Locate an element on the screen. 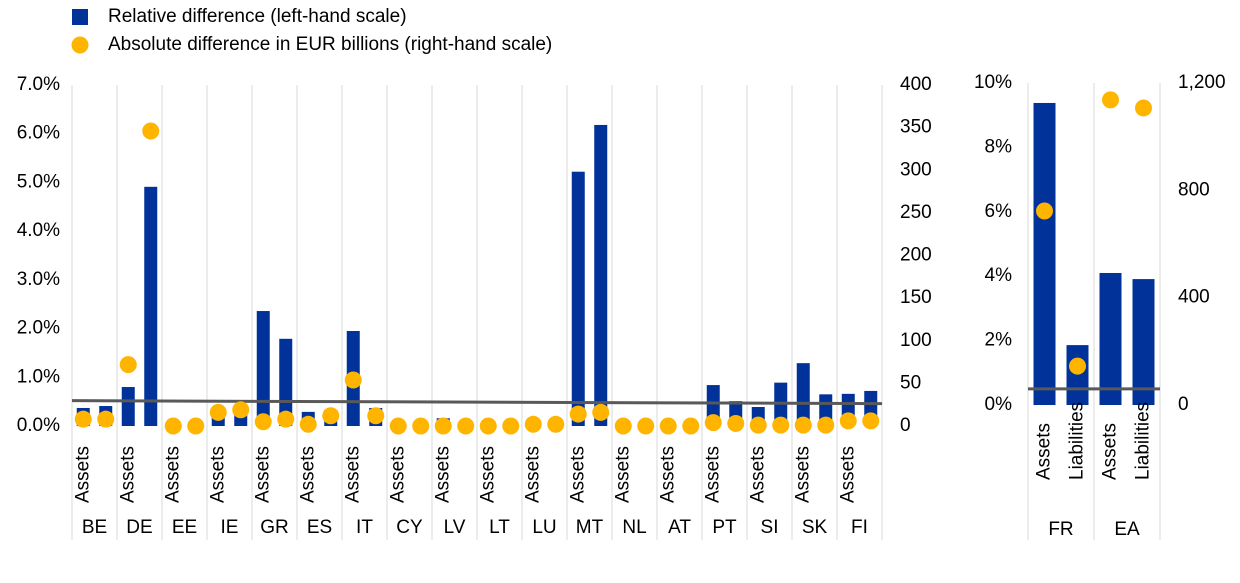 The image size is (1240, 583). y-tick-label: 0.0% is located at coordinates (38, 425).